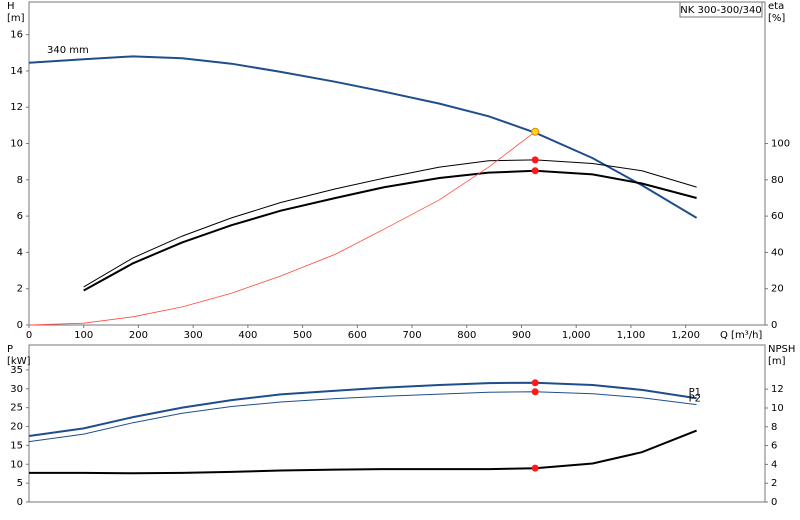  I want to click on x-tick-label: 1,200, so click(685, 335).